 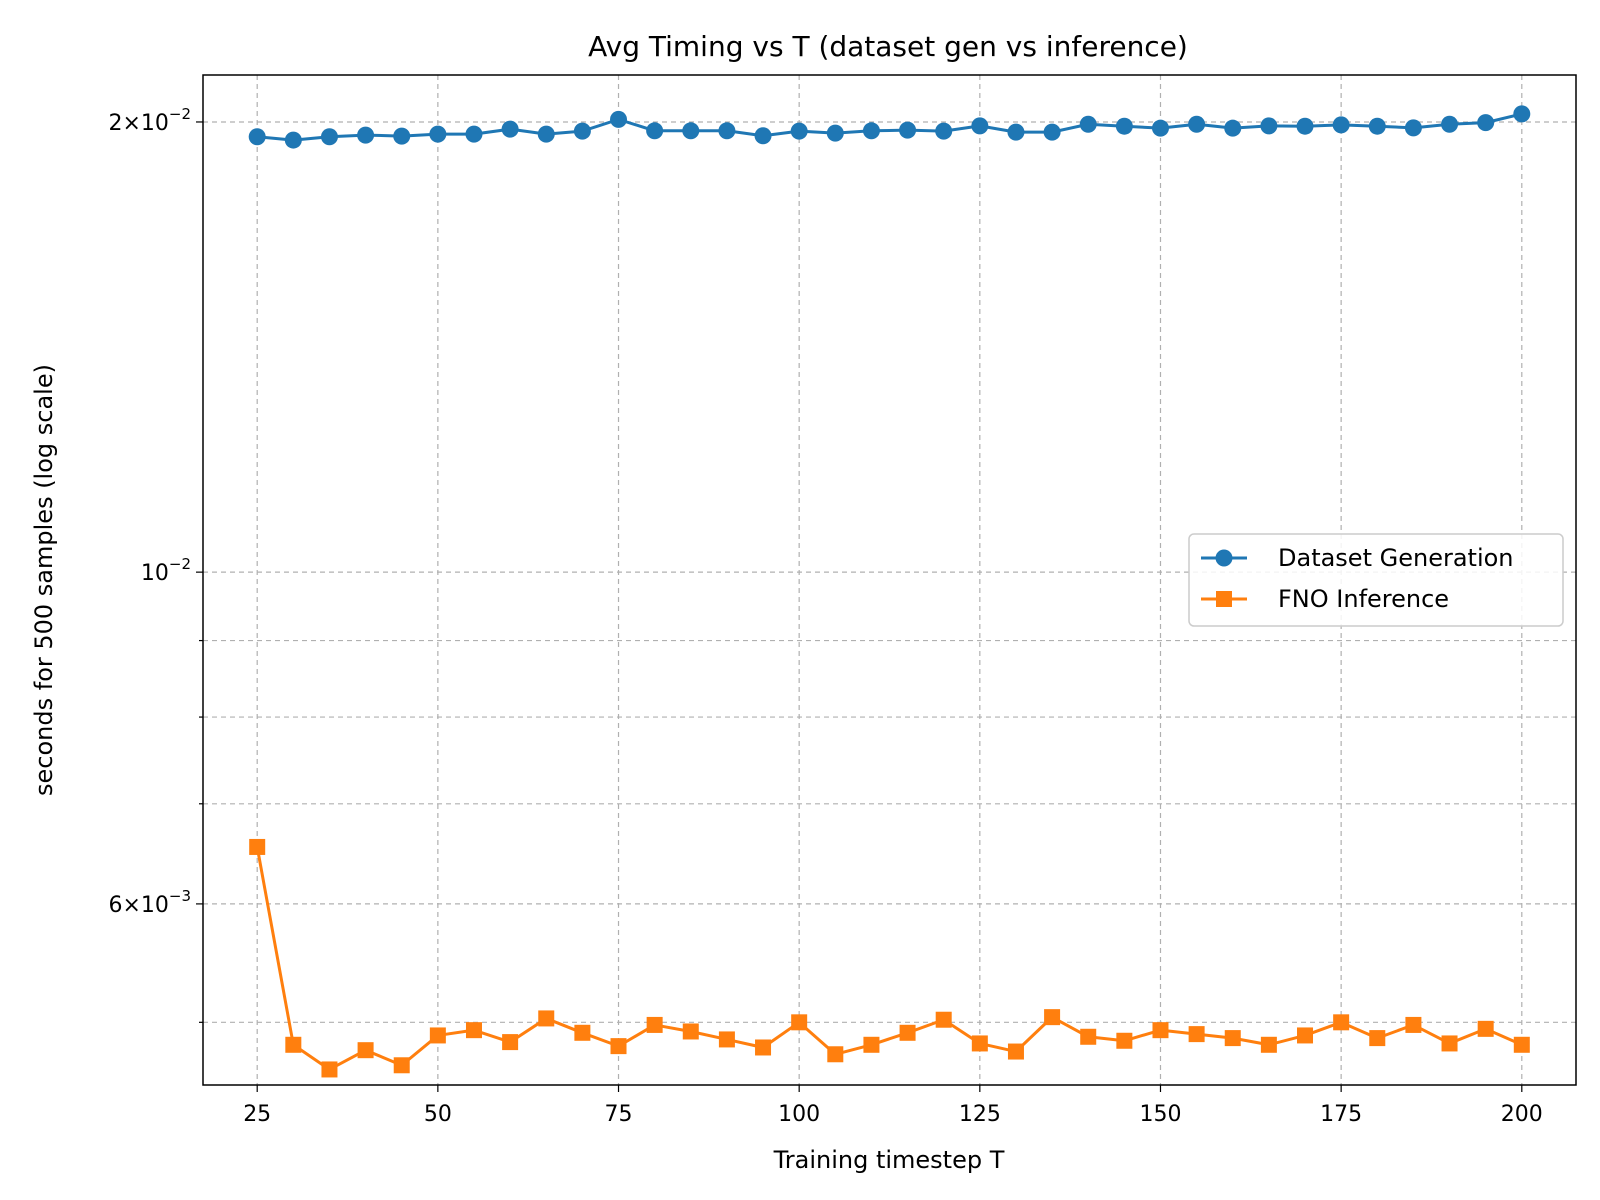 I want to click on series-dataset-generation, so click(x=889, y=127).